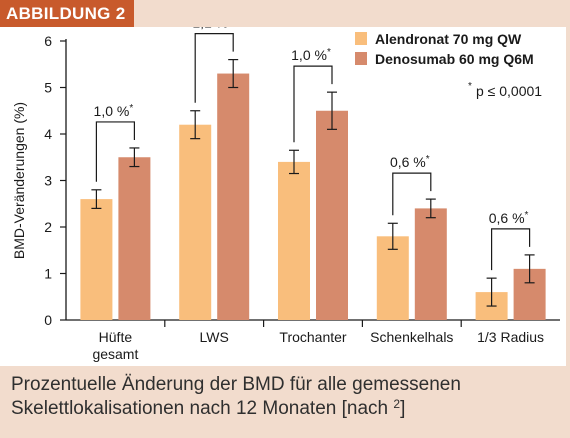 The width and height of the screenshot is (570, 438). I want to click on x-tick-label: Trochanter, so click(313, 337).